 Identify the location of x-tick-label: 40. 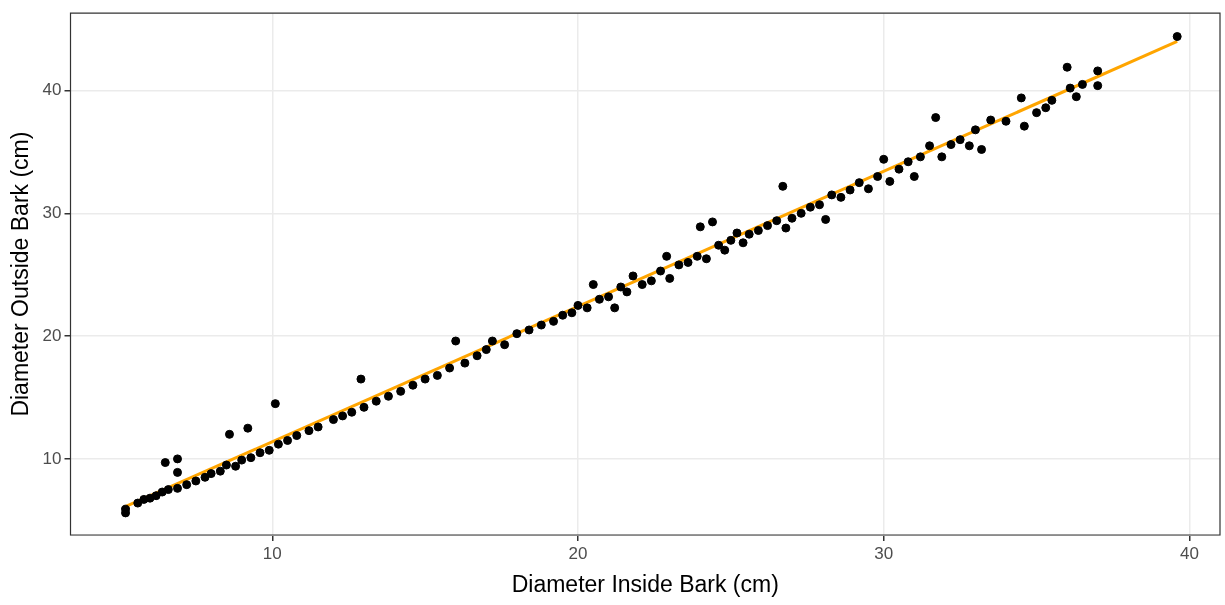
(1189, 553).